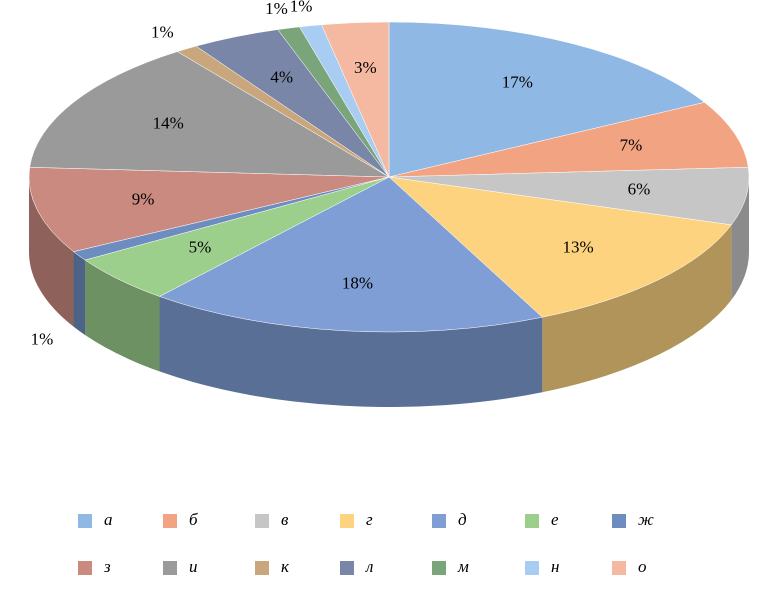 This screenshot has width=780, height=591. What do you see at coordinates (285, 519) in the screenshot?
I see `legend-label: в` at bounding box center [285, 519].